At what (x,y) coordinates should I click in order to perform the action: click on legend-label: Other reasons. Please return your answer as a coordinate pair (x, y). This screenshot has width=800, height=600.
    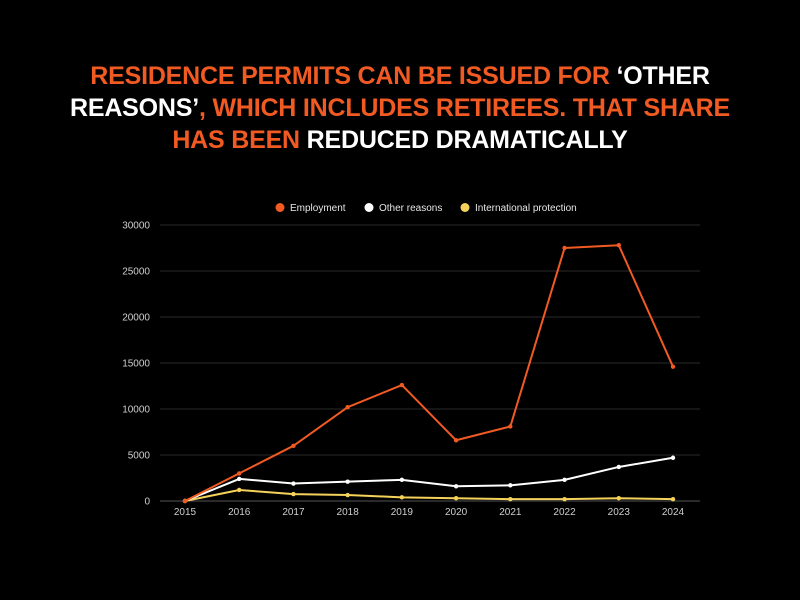
    Looking at the image, I should click on (410, 208).